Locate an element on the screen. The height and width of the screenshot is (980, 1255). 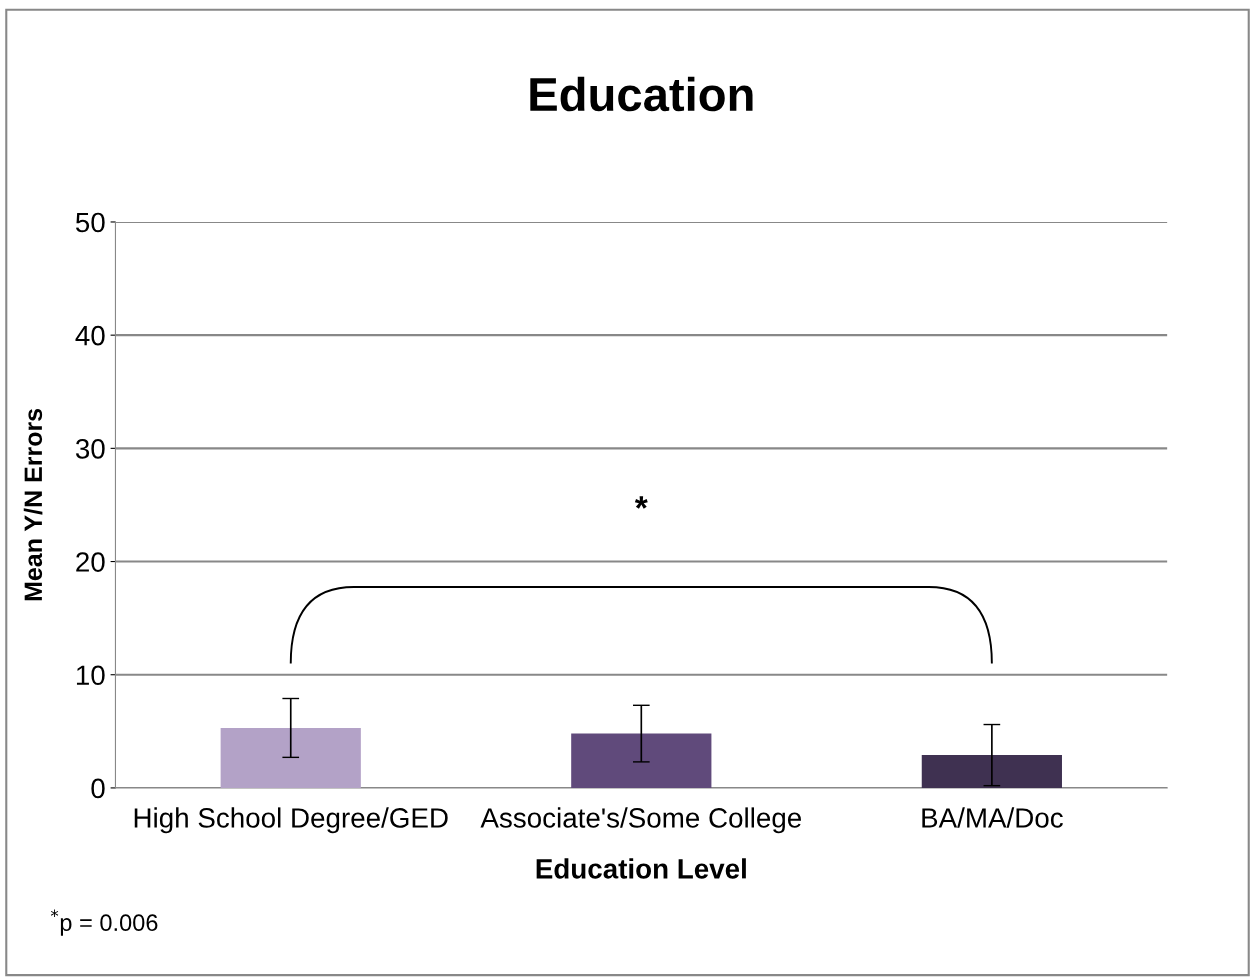
y-tick-label: 10 is located at coordinates (90, 675).